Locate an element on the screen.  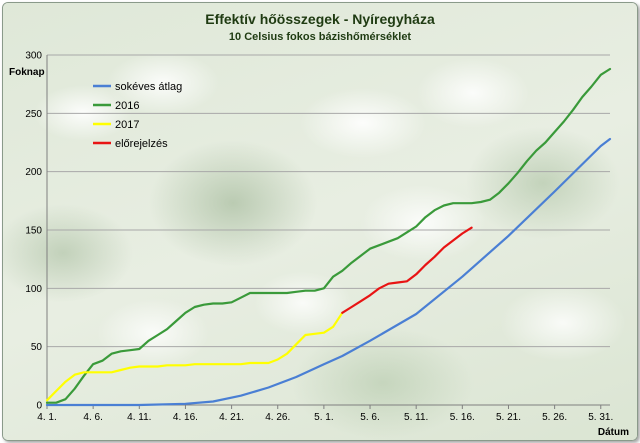
y-tick-label: 50 is located at coordinates (37, 347).